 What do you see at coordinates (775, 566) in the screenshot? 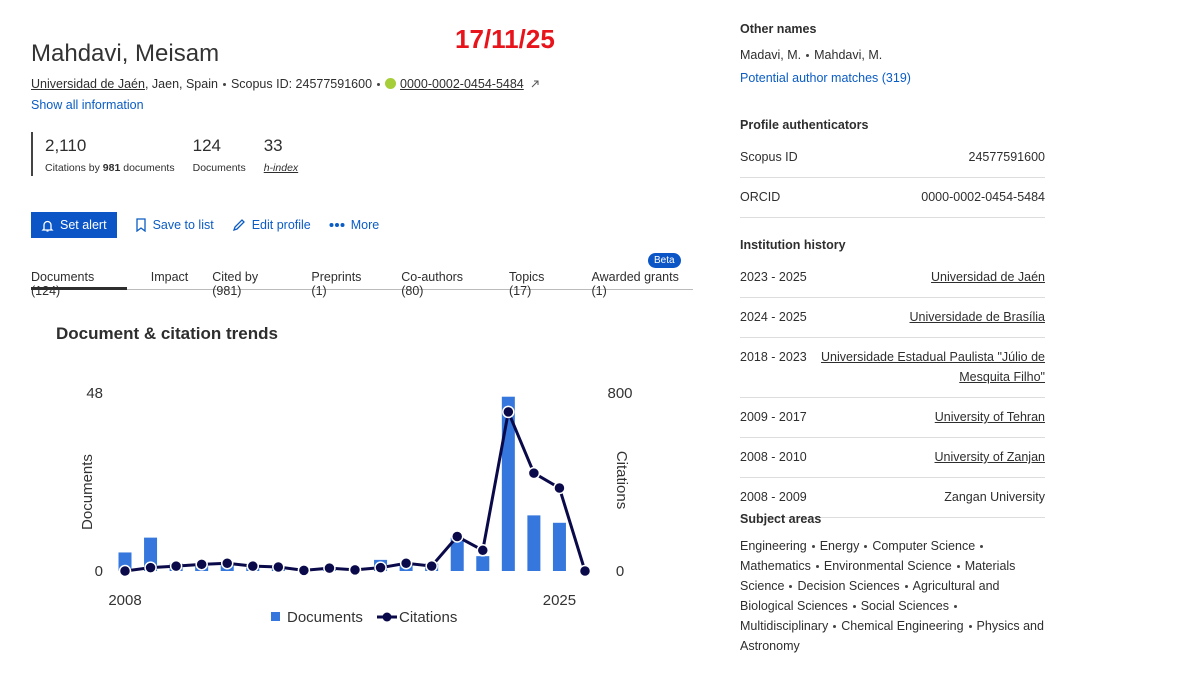
I see `subject: Mathematics` at bounding box center [775, 566].